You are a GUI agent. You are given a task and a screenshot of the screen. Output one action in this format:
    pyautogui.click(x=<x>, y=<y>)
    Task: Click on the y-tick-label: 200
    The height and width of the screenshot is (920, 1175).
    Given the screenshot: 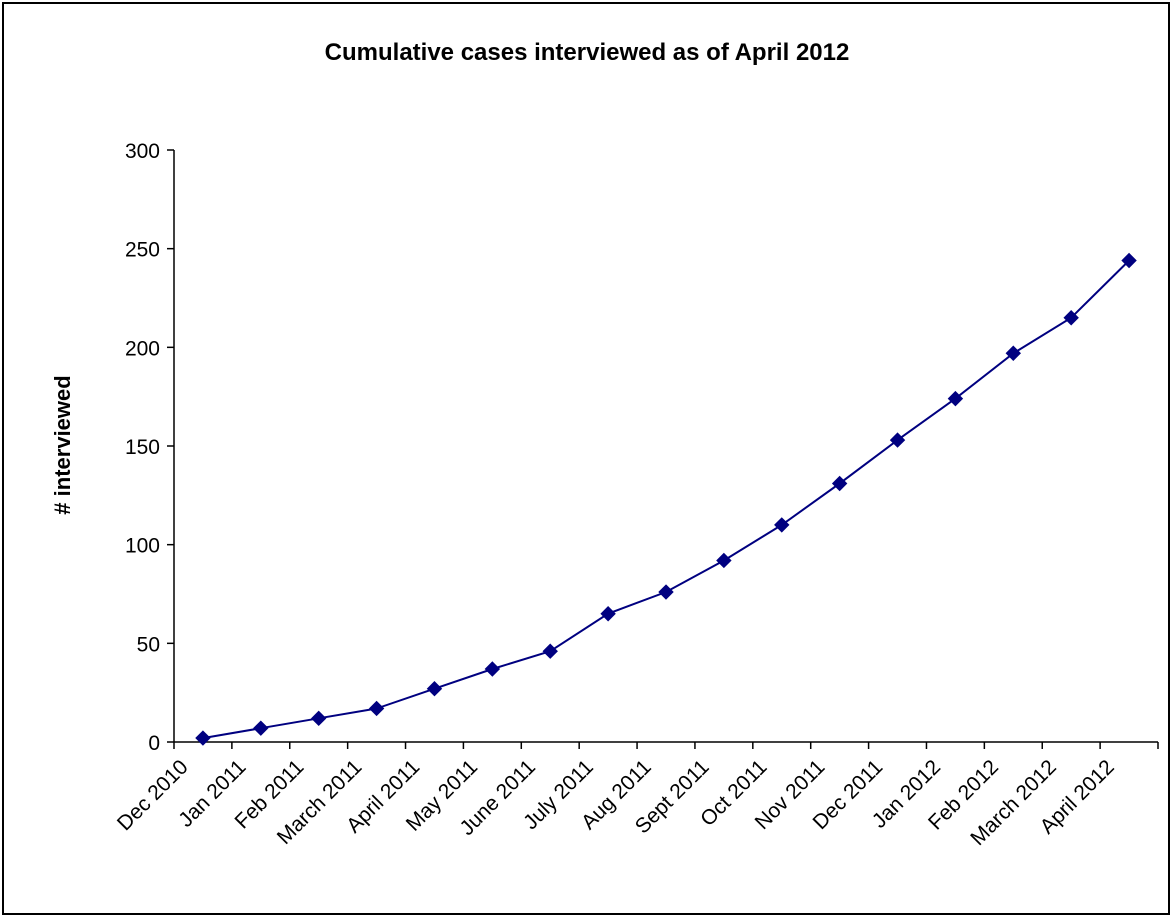 What is the action you would take?
    pyautogui.click(x=142, y=348)
    